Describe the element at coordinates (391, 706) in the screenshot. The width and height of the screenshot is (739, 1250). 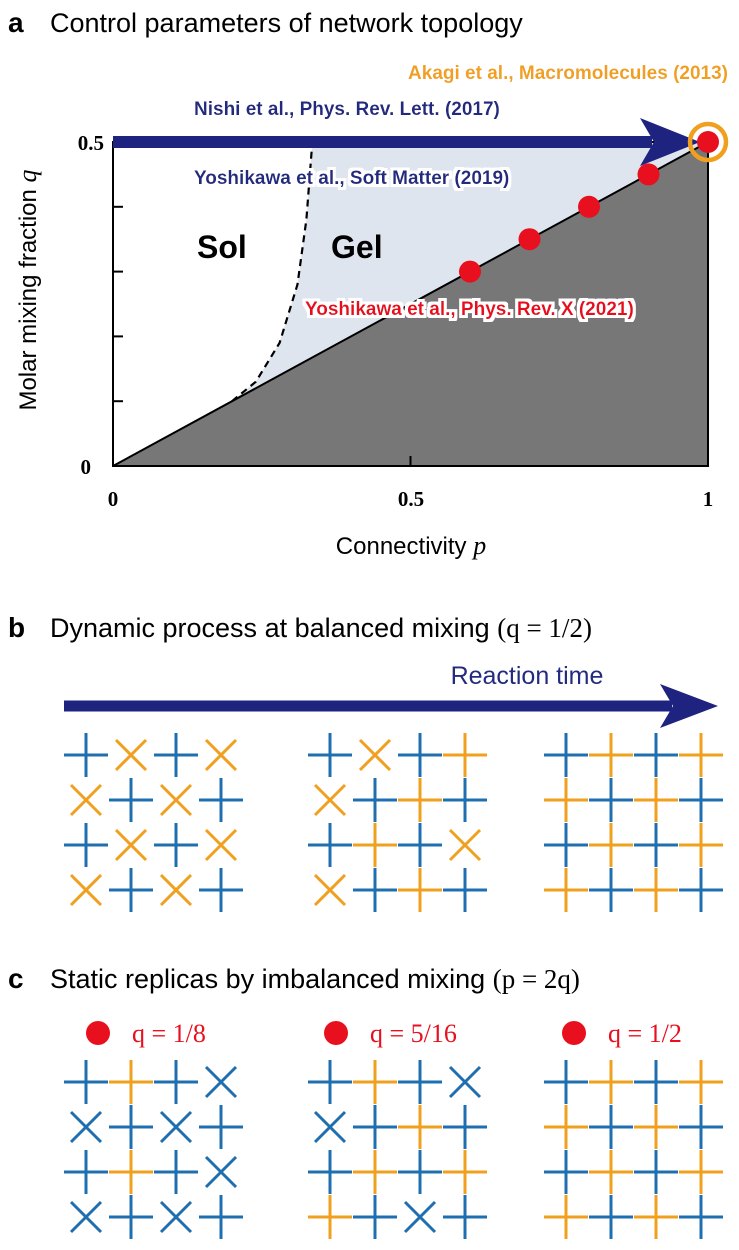
I see `reaction-time-arrow` at that location.